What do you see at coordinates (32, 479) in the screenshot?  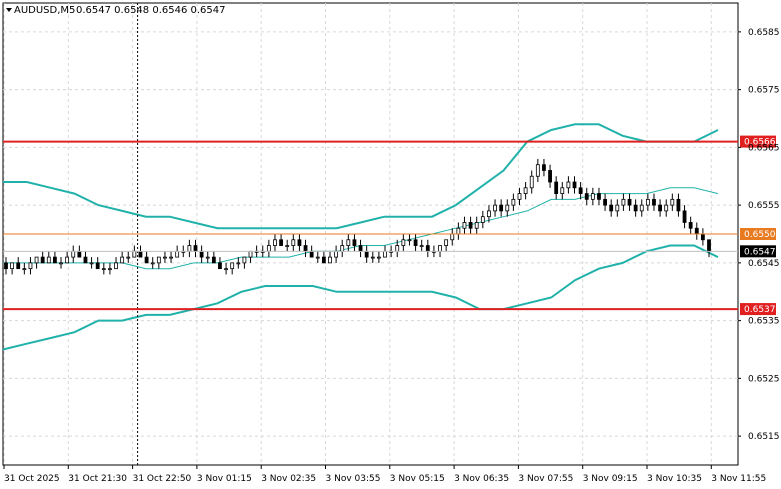 I see `x-tick-label: 31 Oct 2025` at bounding box center [32, 479].